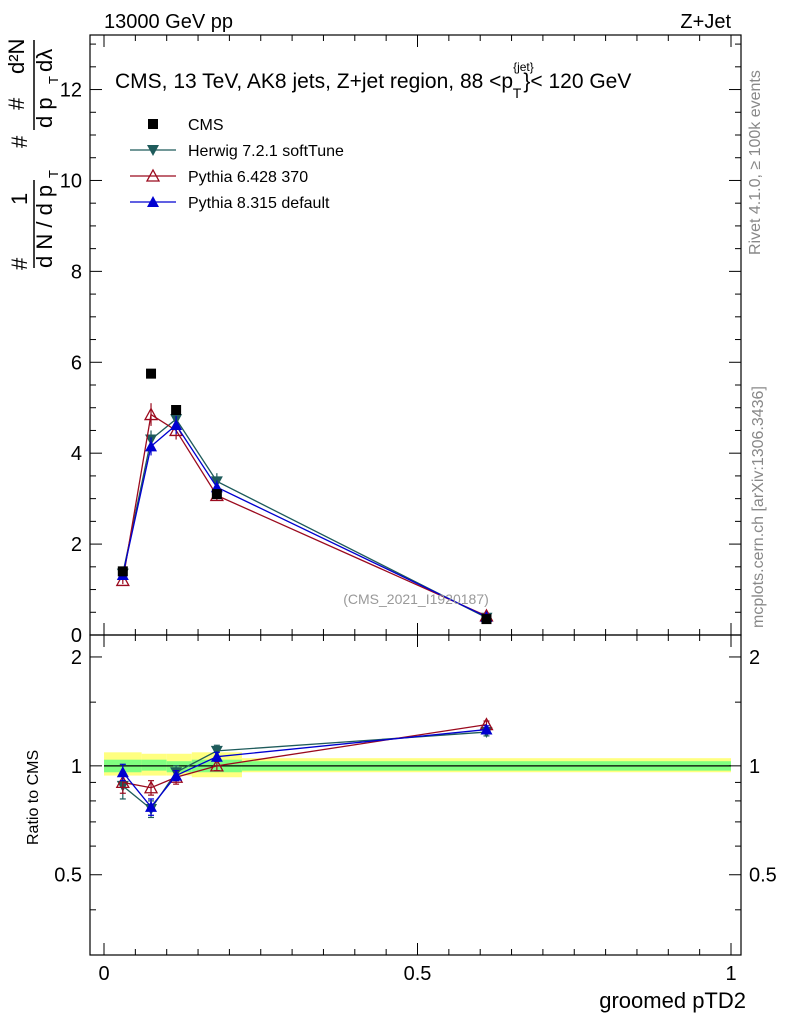  I want to click on ratio-series-layer, so click(304, 768).